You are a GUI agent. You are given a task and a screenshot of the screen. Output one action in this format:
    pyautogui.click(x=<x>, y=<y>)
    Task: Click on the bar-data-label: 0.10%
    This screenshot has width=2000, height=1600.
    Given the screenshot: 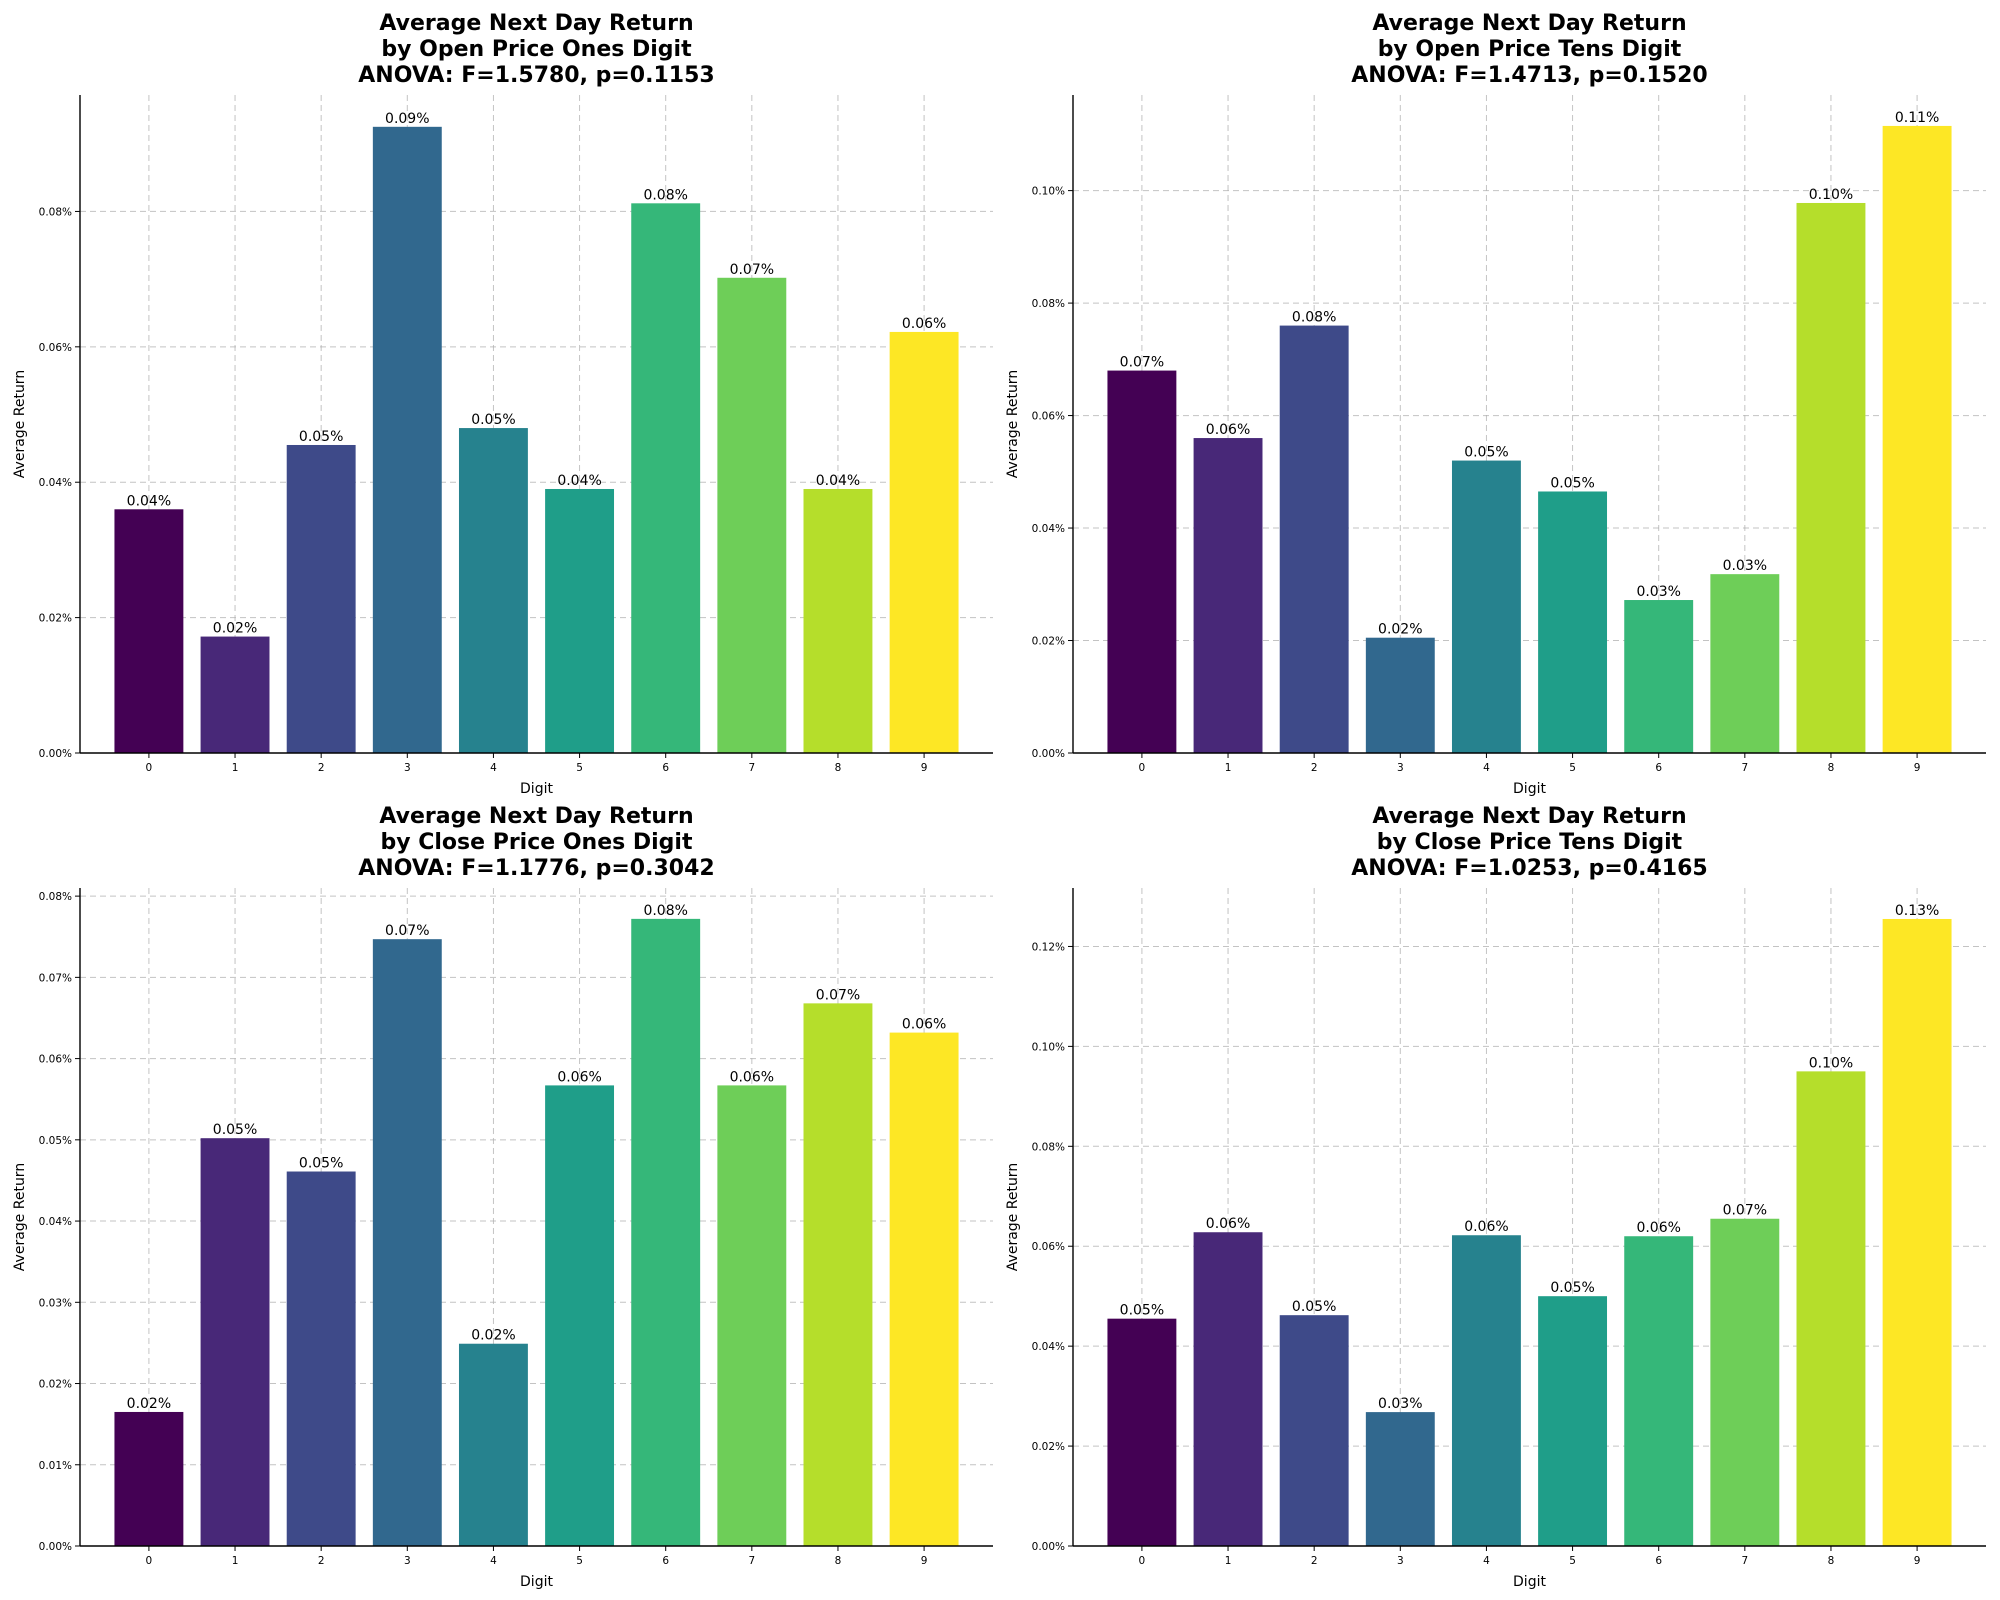 What is the action you would take?
    pyautogui.click(x=1831, y=1063)
    